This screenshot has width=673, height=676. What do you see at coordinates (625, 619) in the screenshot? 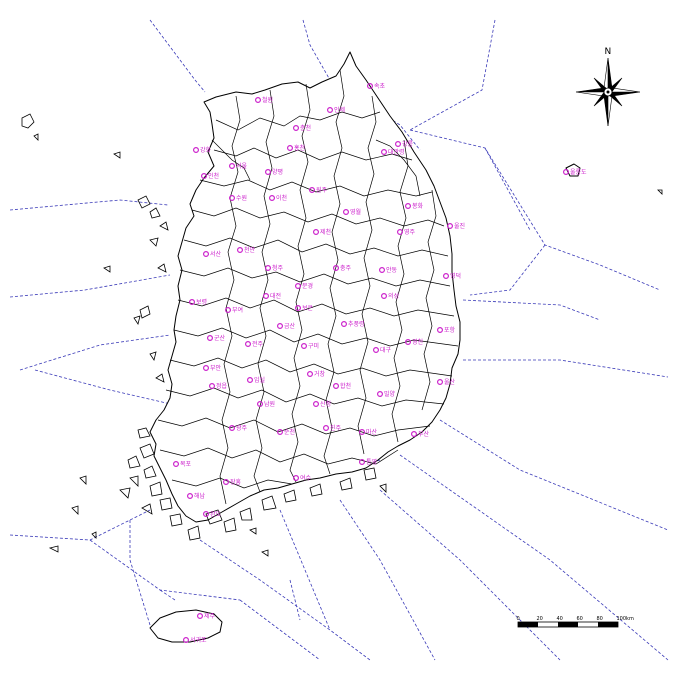
I see `scale-tick-label: 100km` at bounding box center [625, 619].